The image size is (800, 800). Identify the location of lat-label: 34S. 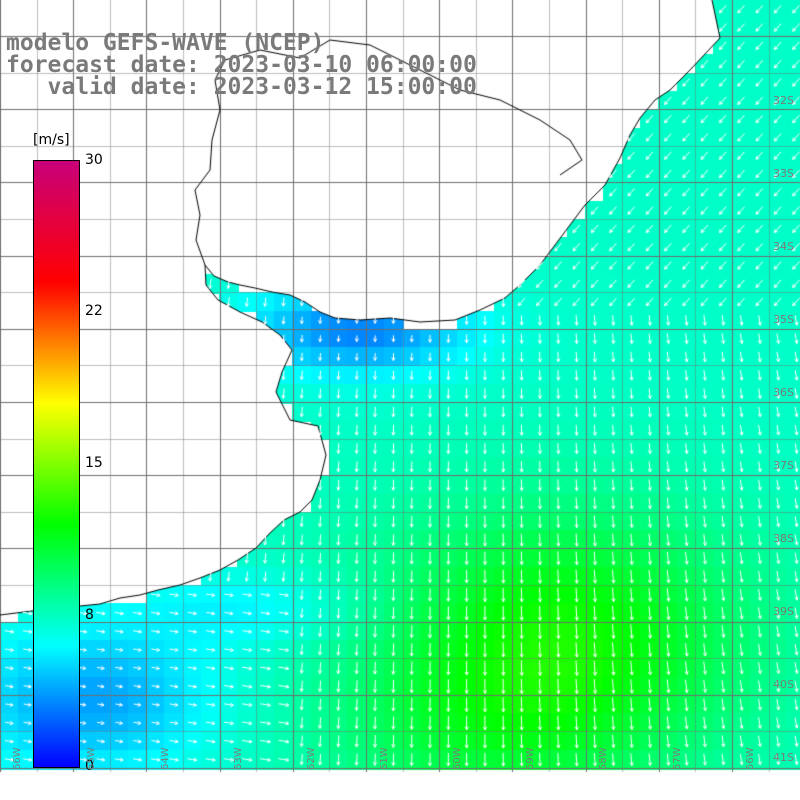
(783, 246).